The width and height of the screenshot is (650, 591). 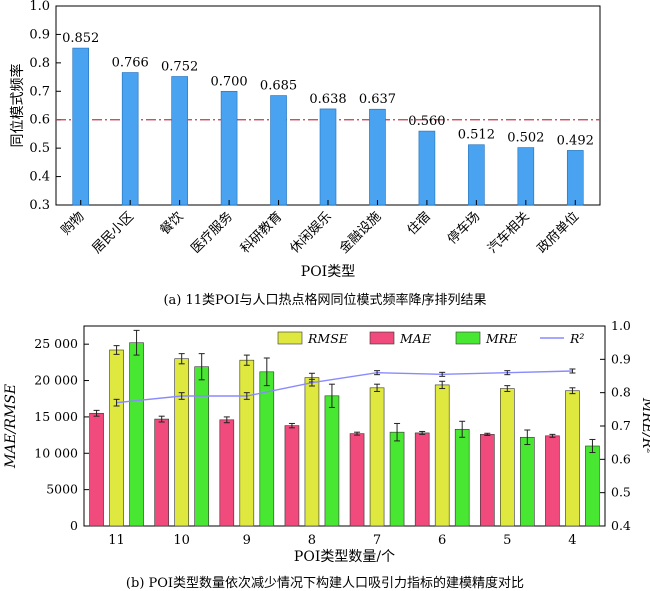 What do you see at coordinates (377, 540) in the screenshot?
I see `x-tick-label-b: 7` at bounding box center [377, 540].